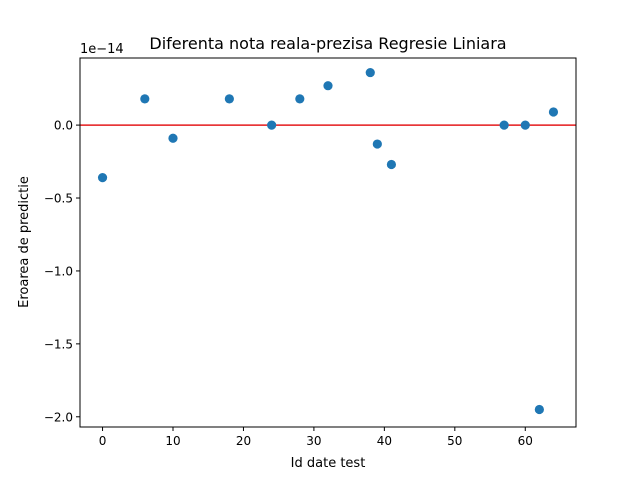  I want to click on x-tick-label-6: 60, so click(525, 441).